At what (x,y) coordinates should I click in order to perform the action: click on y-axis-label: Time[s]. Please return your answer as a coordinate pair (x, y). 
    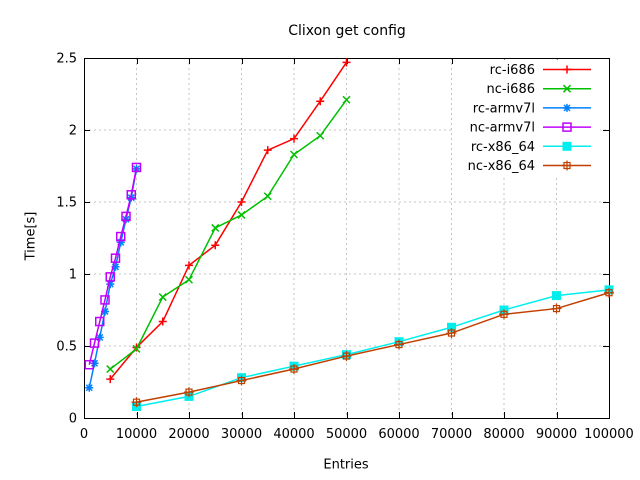
    Looking at the image, I should click on (31, 236).